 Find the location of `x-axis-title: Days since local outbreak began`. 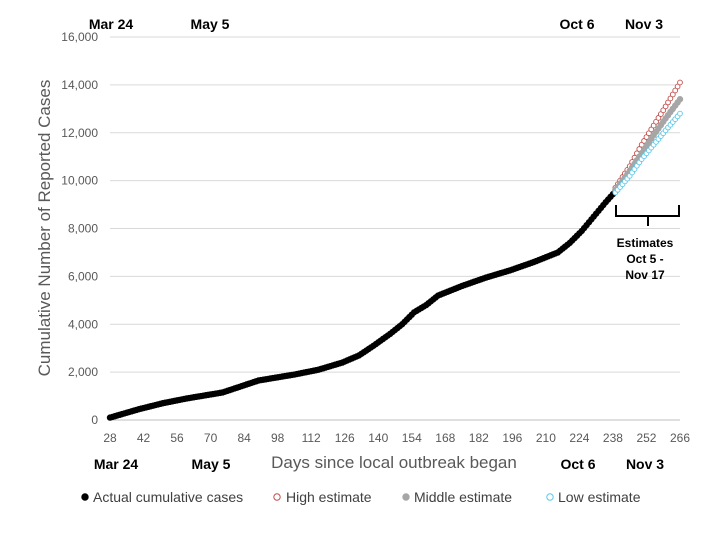

x-axis-title: Days since local outbreak began is located at coordinates (394, 462).